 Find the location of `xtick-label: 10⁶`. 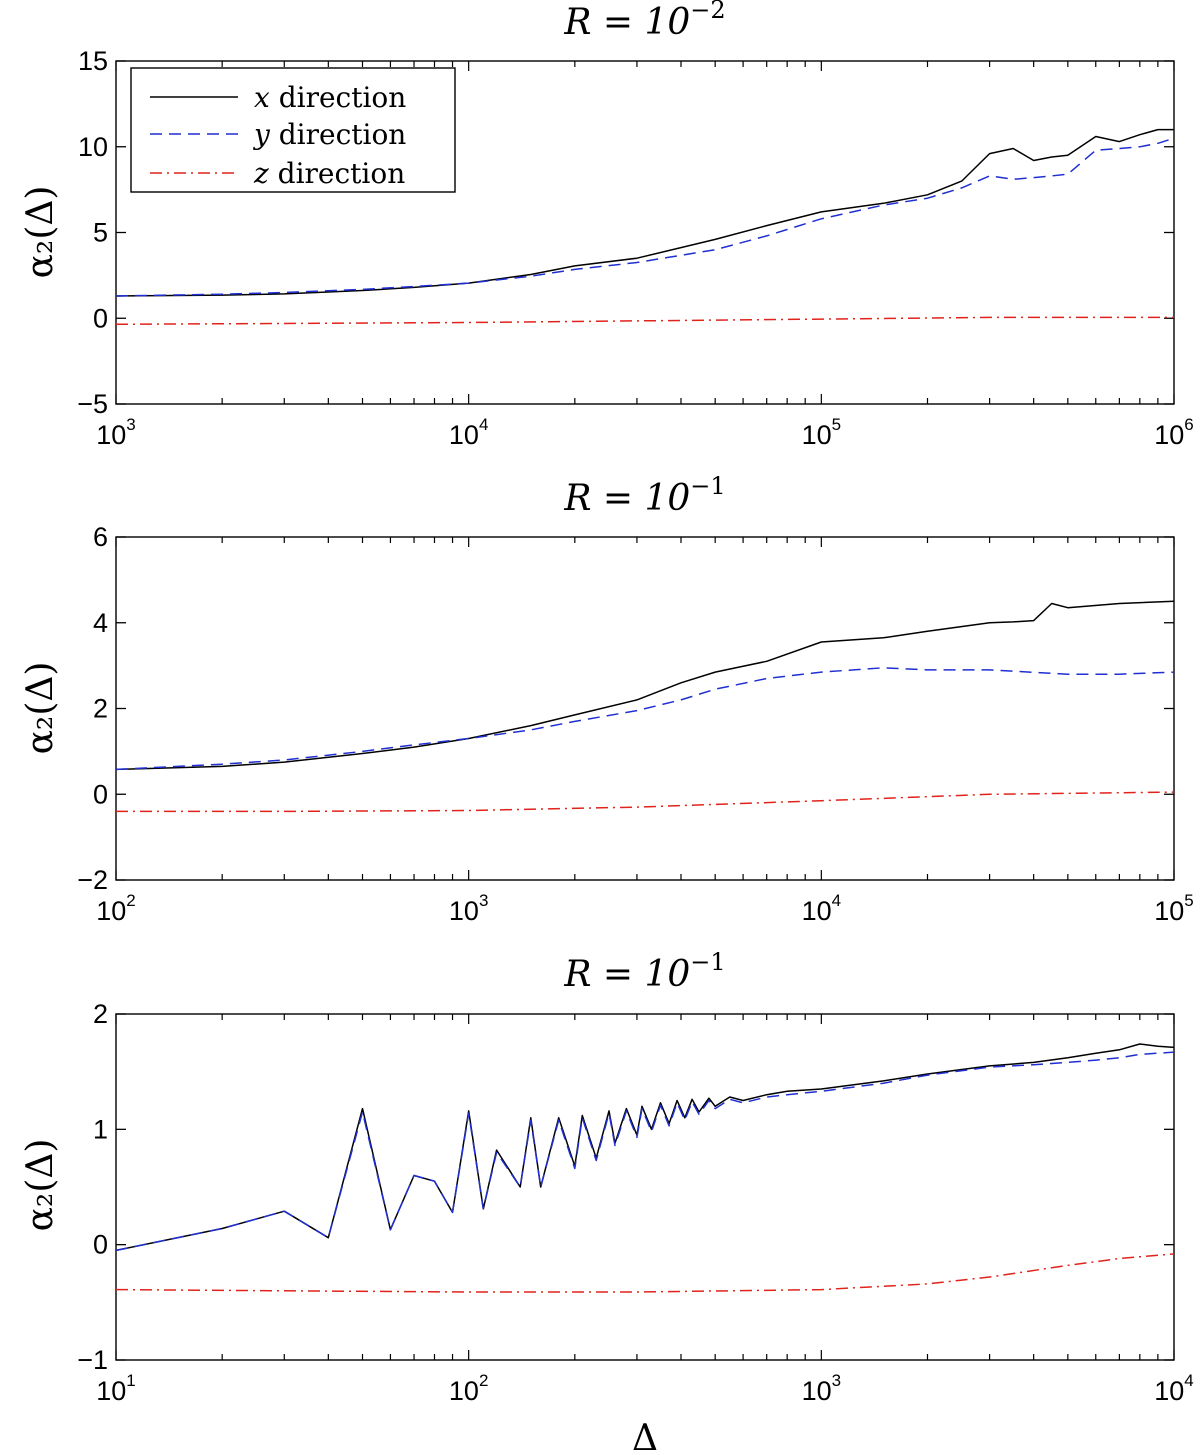

xtick-label: 10⁶ is located at coordinates (1174, 432).